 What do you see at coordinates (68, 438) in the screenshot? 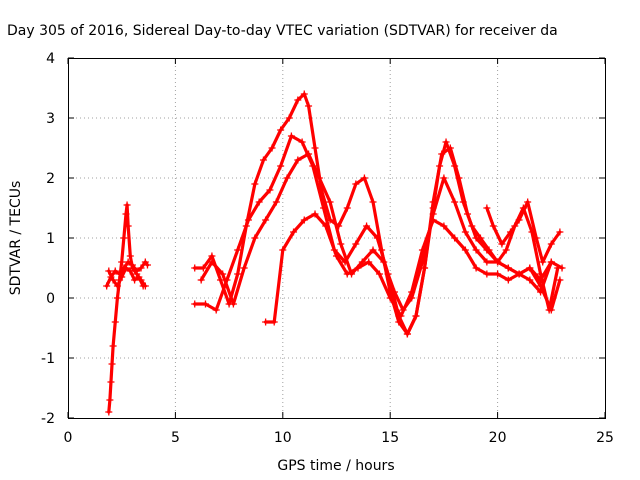
I see `x-tick-label: 0` at bounding box center [68, 438].